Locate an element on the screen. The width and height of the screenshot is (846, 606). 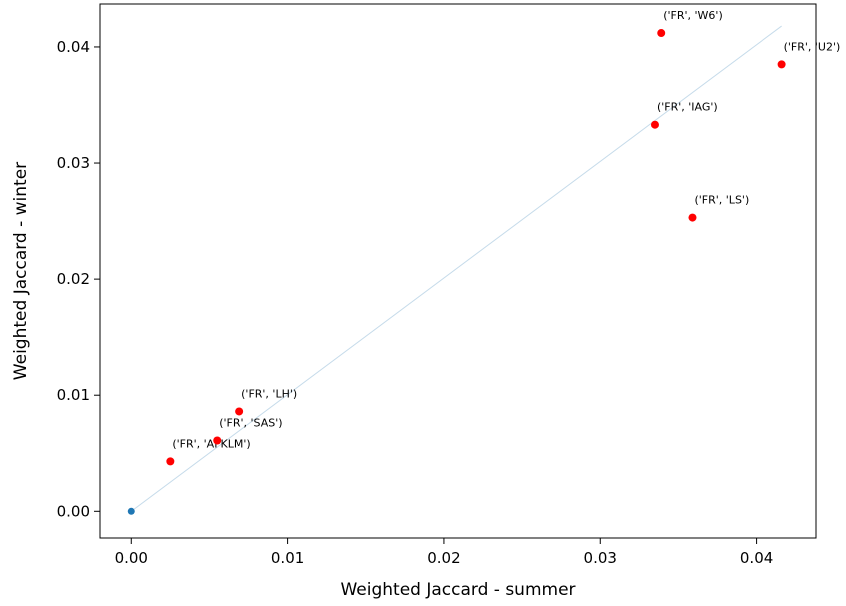
point-label: ('FR', 'W6') is located at coordinates (693, 15).